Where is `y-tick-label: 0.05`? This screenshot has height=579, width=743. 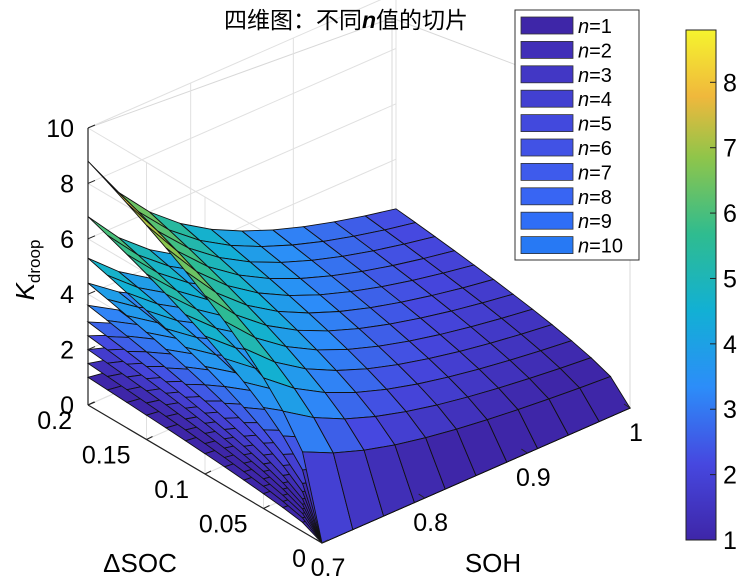 y-tick-label: 0.05 is located at coordinates (223, 525).